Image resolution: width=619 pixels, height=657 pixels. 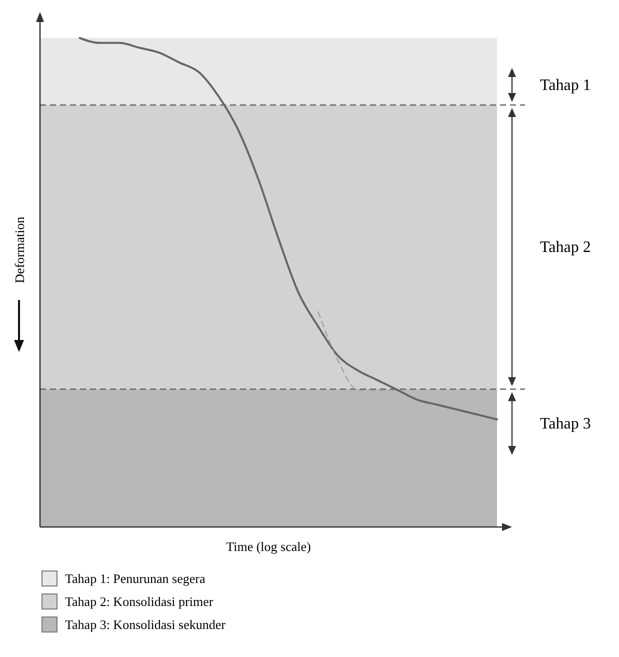 What do you see at coordinates (19, 250) in the screenshot?
I see `y-axis-title: Deformation` at bounding box center [19, 250].